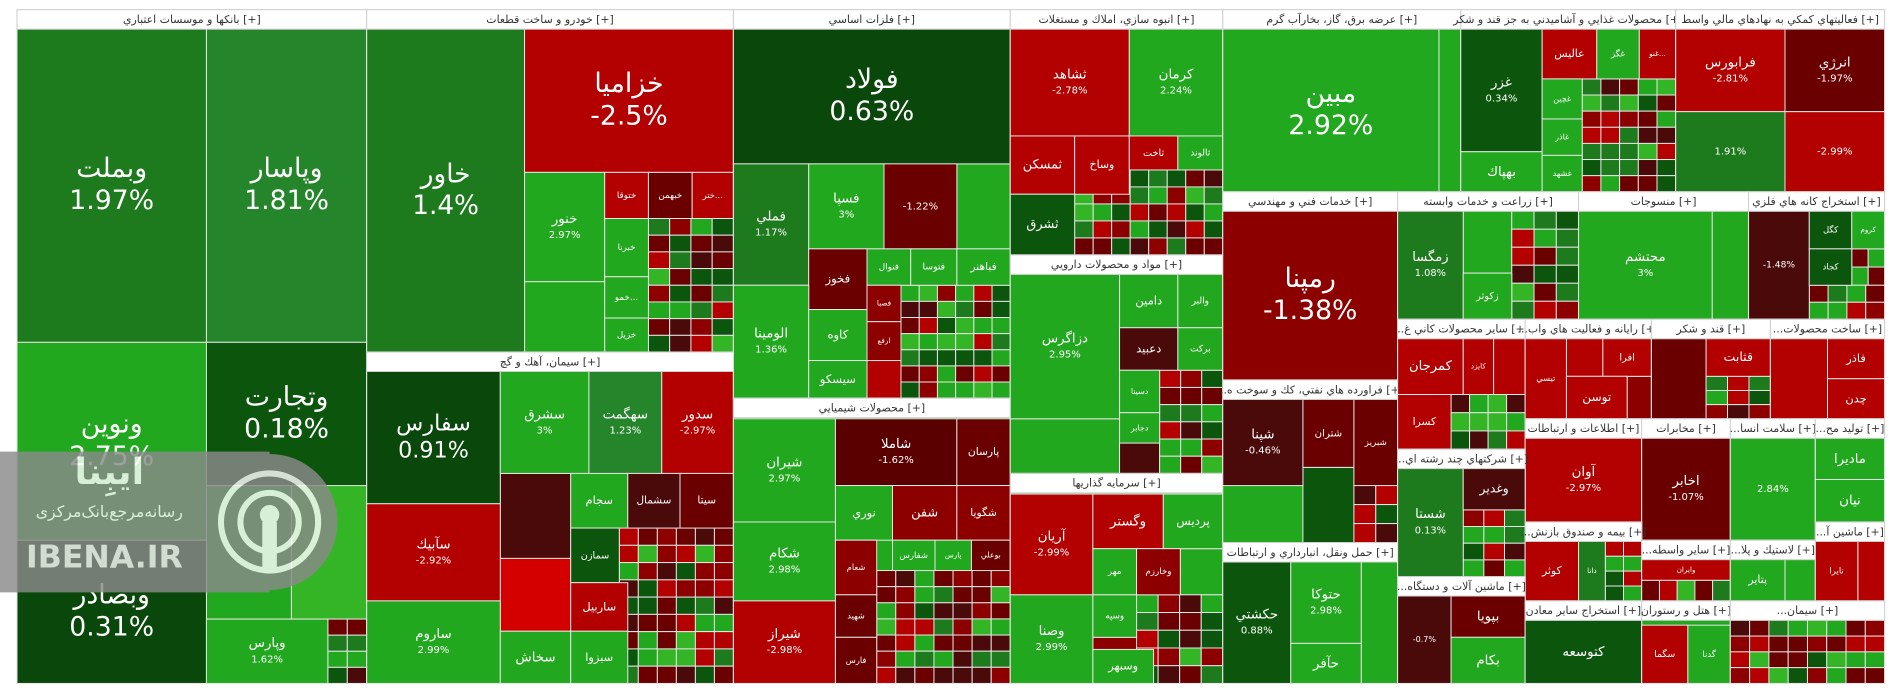  I want to click on tile-value: 0.31%, so click(111, 626).